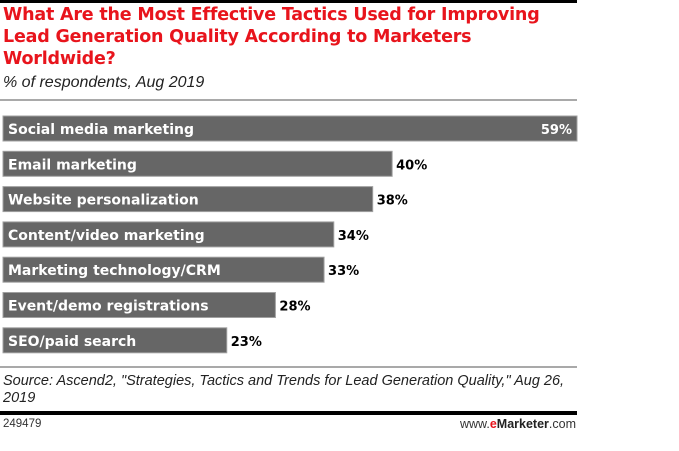 The height and width of the screenshot is (451, 679). I want to click on brand-e: e, so click(493, 424).